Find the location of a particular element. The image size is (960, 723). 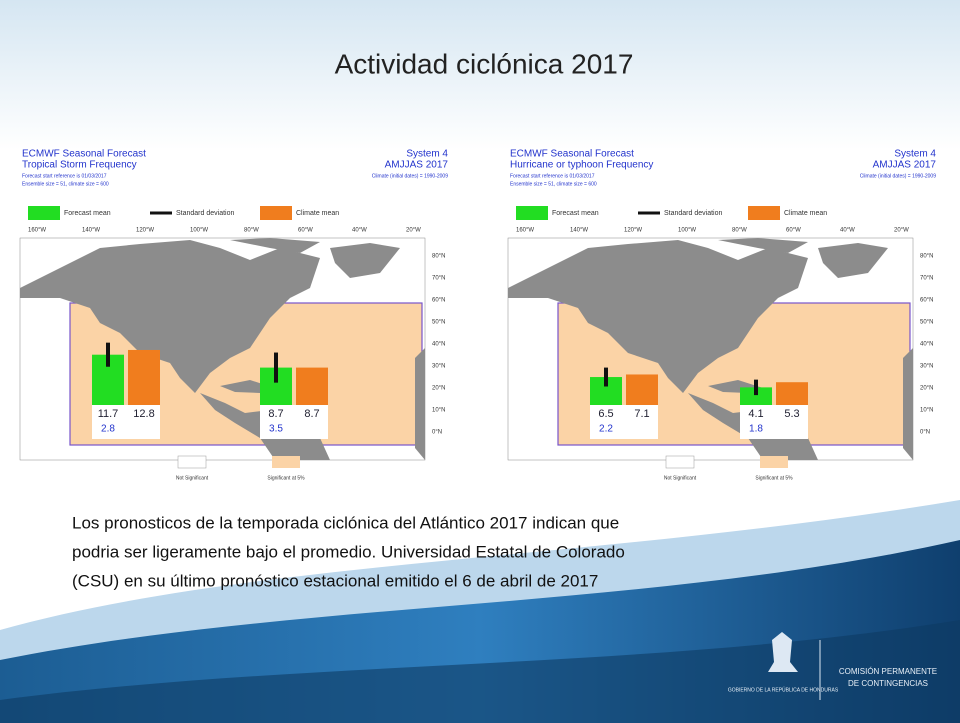

forecast-label: 4.1 is located at coordinates (755, 414).